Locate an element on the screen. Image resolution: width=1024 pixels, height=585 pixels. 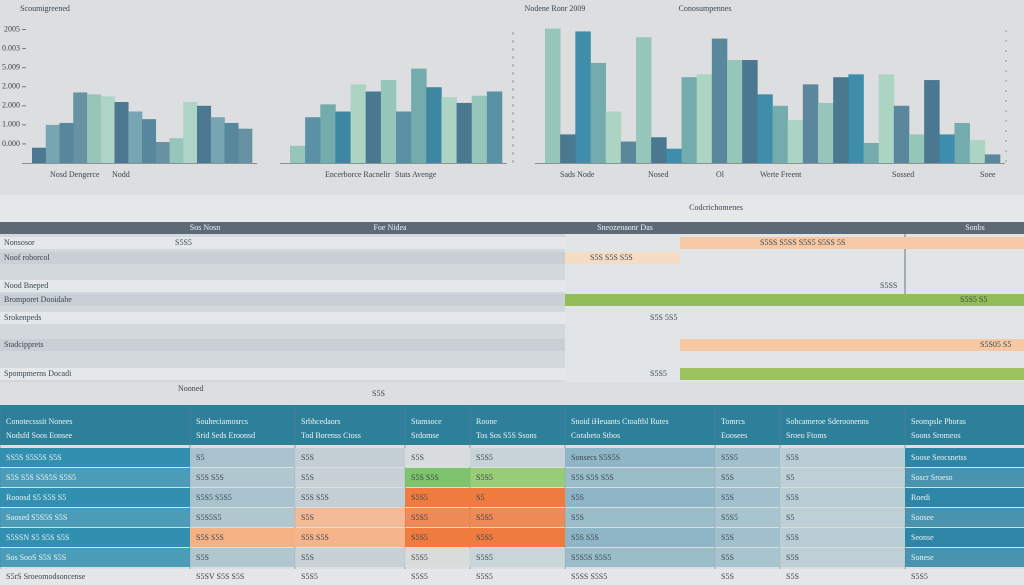
footer-text: S5SV S5S S5S is located at coordinates (220, 576).